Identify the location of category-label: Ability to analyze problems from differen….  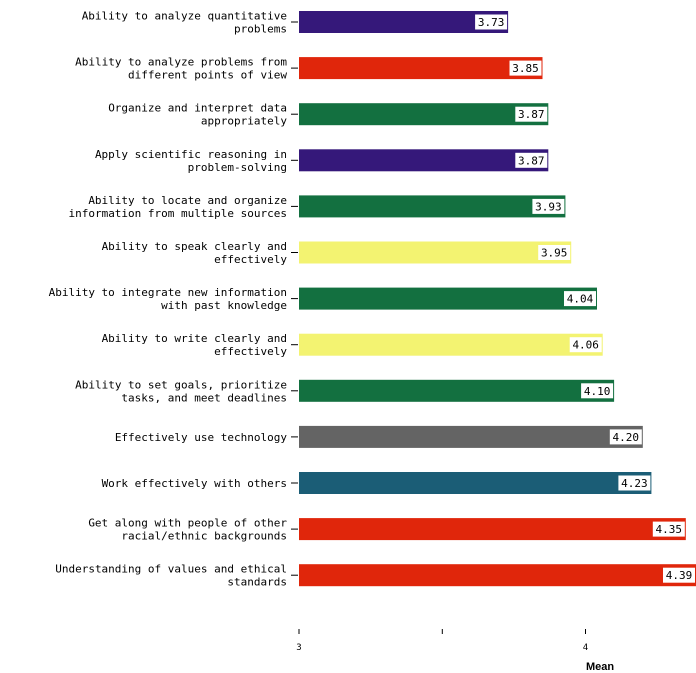
(181, 69).